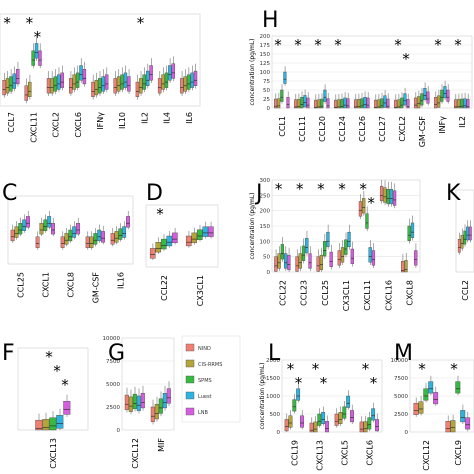 The height and width of the screenshot is (474, 474). I want to click on box-infγ-series-1, so click(439, 101).